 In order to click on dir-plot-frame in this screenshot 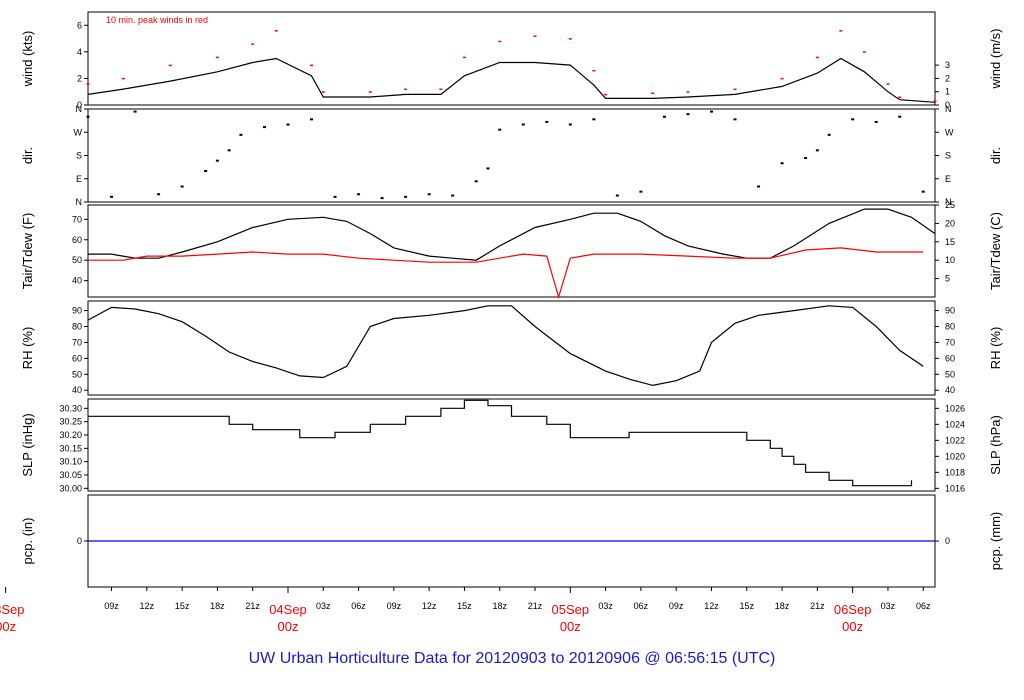, I will do `click(511, 155)`.